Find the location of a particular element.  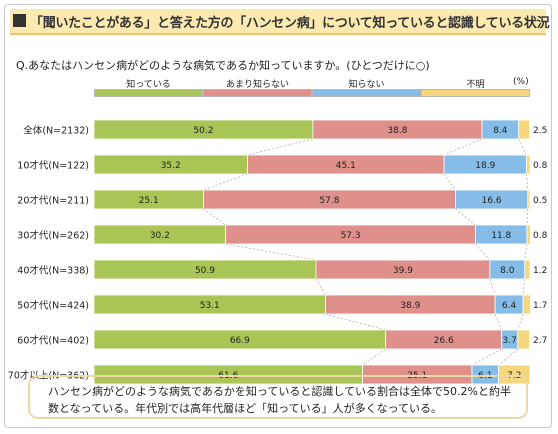

category-label: 30才代(N=262) is located at coordinates (53, 236).